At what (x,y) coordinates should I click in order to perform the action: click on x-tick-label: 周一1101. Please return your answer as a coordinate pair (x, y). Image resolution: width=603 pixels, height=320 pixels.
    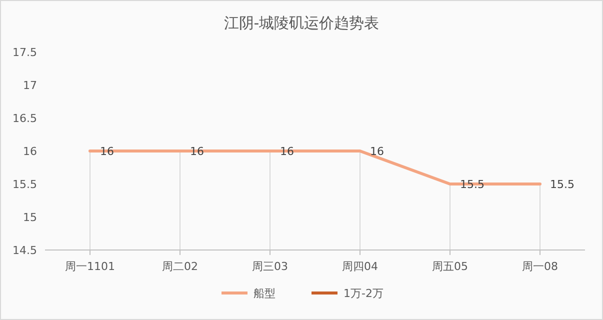
    Looking at the image, I should click on (90, 266).